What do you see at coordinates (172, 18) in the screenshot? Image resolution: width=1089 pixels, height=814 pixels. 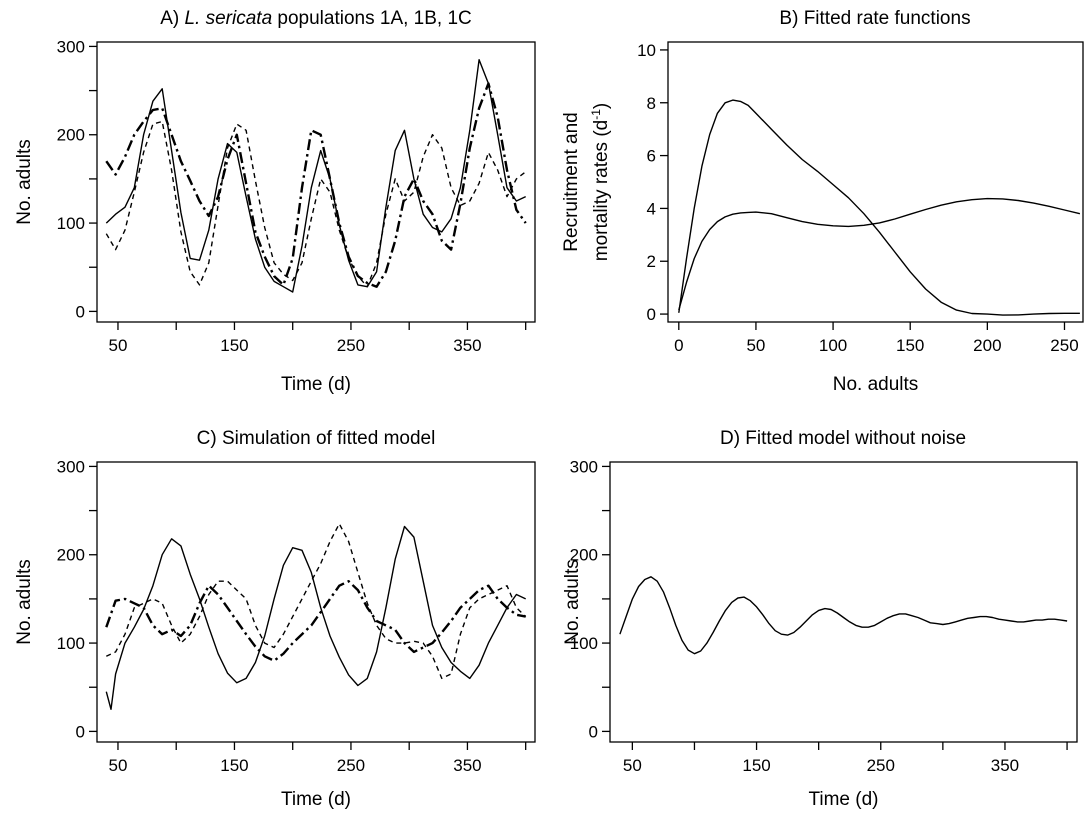 I see `chart-title-prefix: A)` at bounding box center [172, 18].